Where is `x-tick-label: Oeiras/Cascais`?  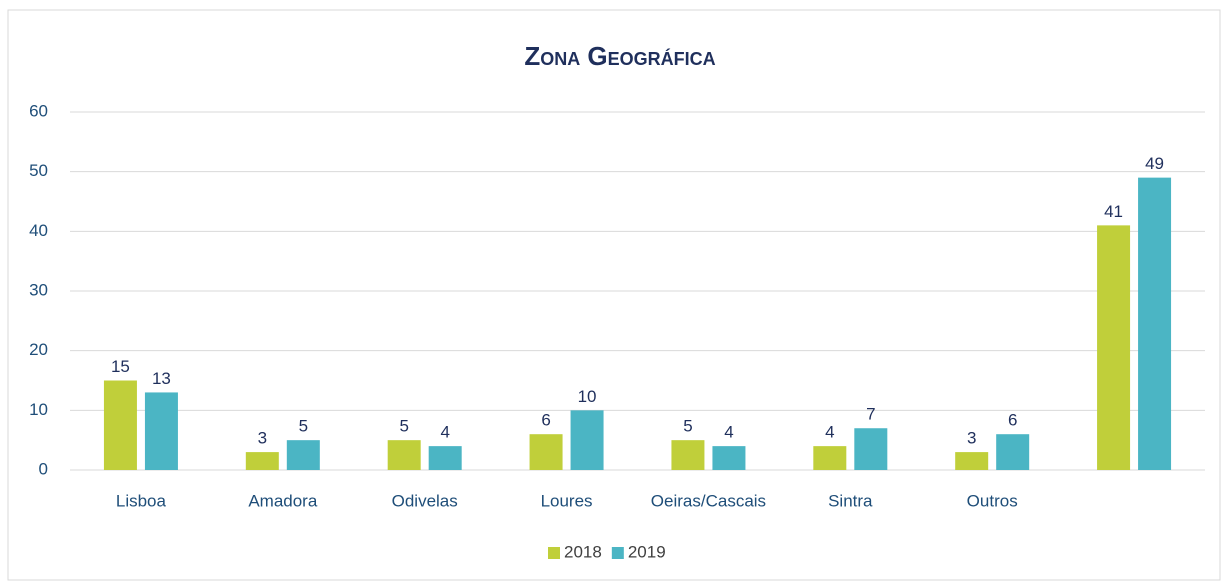
x-tick-label: Oeiras/Cascais is located at coordinates (708, 500).